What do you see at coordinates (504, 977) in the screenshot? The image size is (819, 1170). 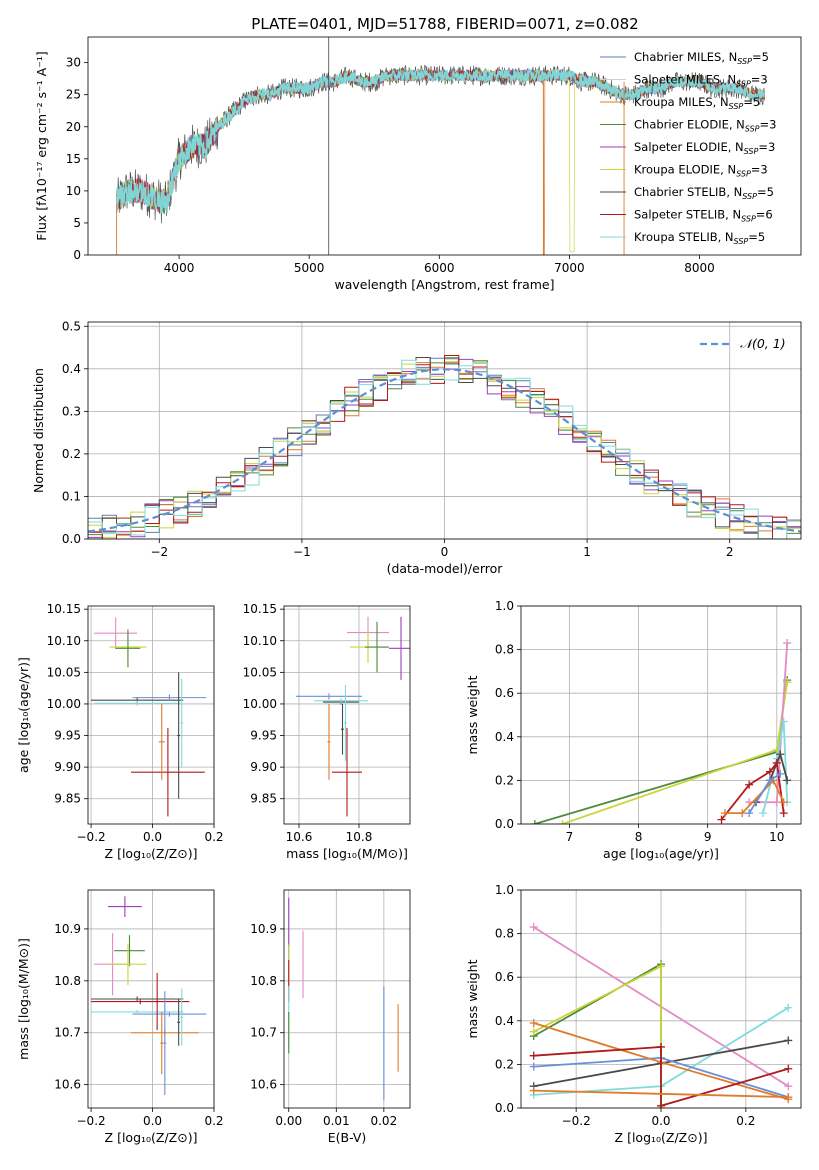 I see `y-tick-label: 0.6` at bounding box center [504, 977].